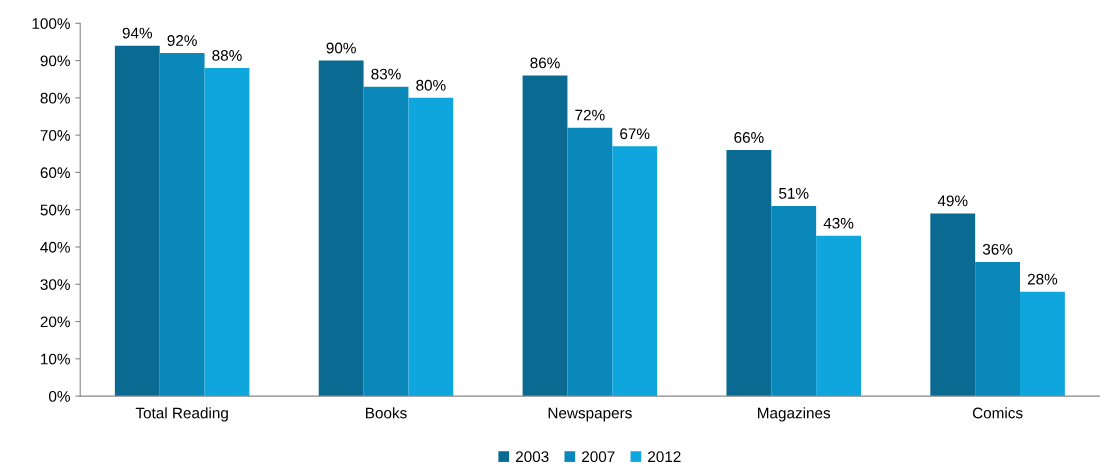 The image size is (1114, 466). What do you see at coordinates (55, 135) in the screenshot?
I see `y-tick-label: 70%` at bounding box center [55, 135].